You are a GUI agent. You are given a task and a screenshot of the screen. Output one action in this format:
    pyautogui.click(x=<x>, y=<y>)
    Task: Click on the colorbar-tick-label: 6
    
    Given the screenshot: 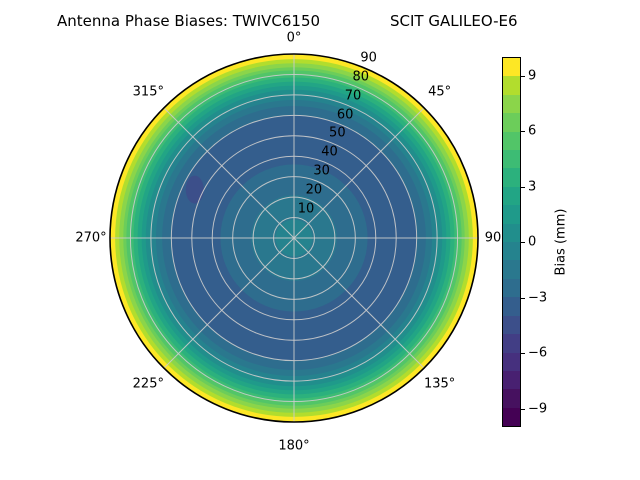 What is the action you would take?
    pyautogui.click(x=532, y=131)
    